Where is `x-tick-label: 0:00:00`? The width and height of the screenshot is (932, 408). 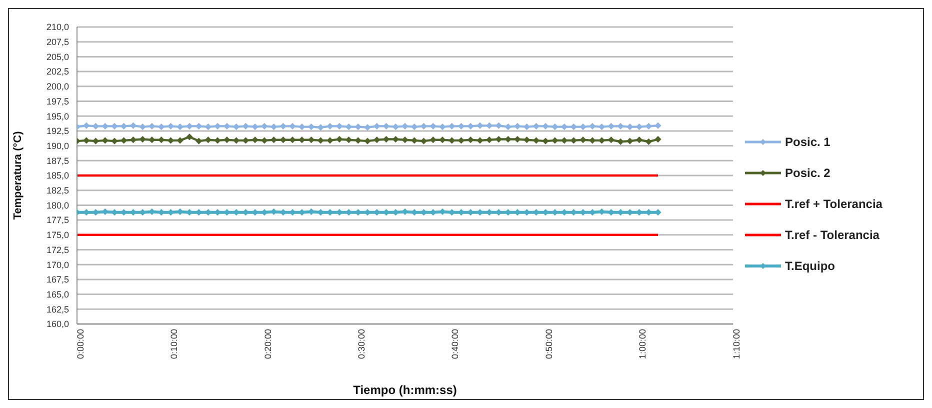
x-tick-label: 0:00:00 is located at coordinates (80, 344).